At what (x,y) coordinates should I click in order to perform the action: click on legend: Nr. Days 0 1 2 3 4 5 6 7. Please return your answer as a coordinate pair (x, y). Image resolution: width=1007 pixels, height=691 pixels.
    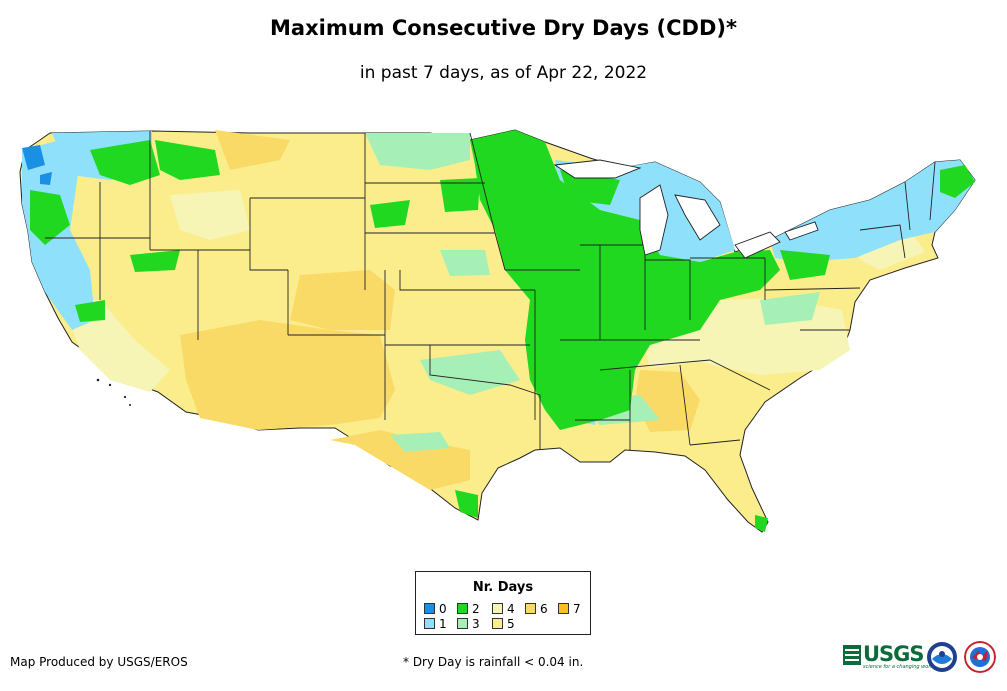
    Looking at the image, I should click on (503, 603).